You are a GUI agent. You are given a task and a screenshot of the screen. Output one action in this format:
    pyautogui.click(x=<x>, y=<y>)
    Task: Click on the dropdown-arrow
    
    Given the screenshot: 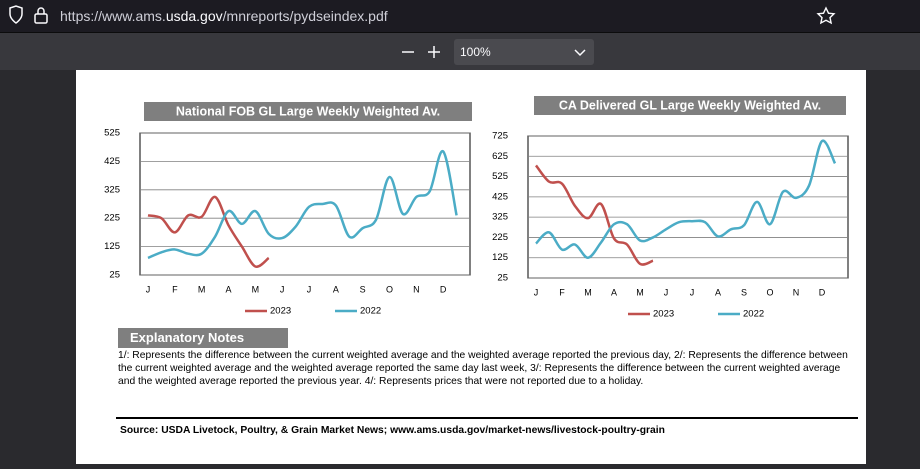 What is the action you would take?
    pyautogui.click(x=580, y=53)
    